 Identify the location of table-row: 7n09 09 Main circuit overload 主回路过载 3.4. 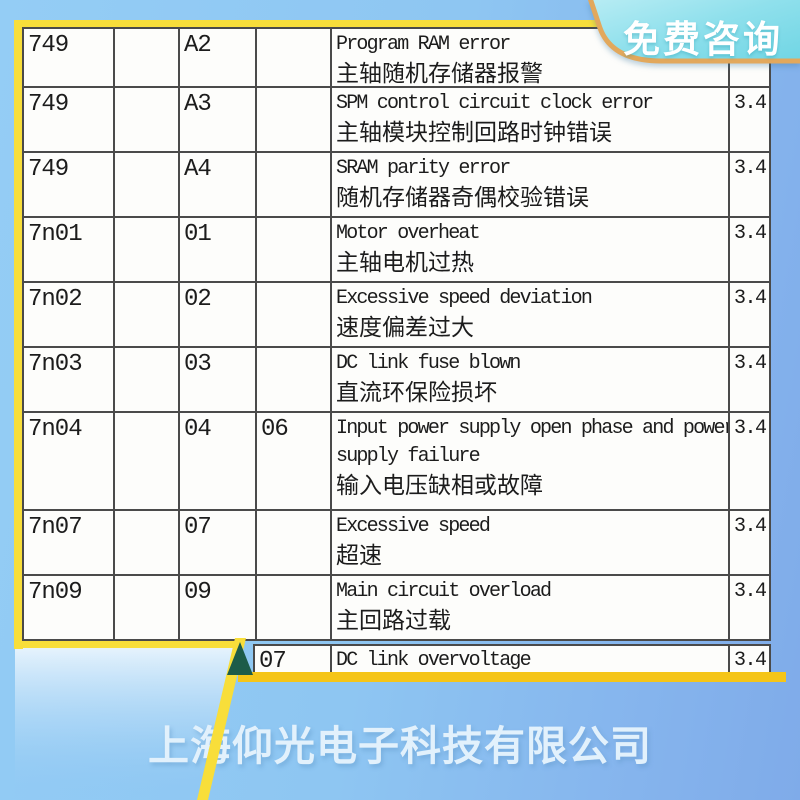
(396, 607).